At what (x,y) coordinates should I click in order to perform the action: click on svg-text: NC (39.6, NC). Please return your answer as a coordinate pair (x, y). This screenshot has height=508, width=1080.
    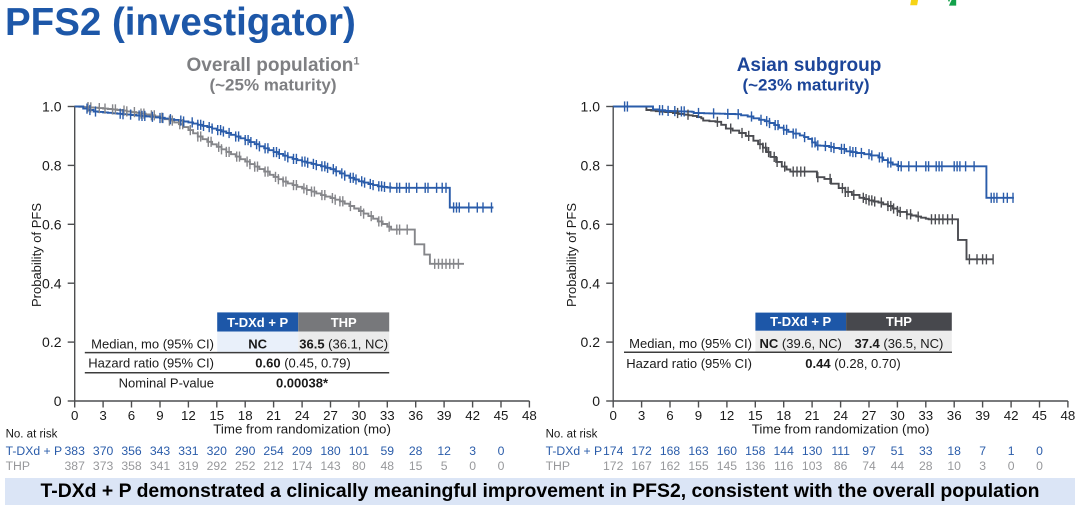
    Looking at the image, I should click on (801, 343).